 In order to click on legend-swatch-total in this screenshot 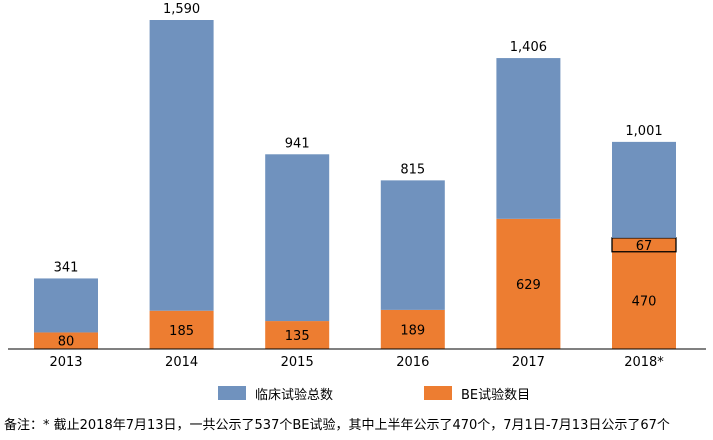, I will do `click(232, 393)`.